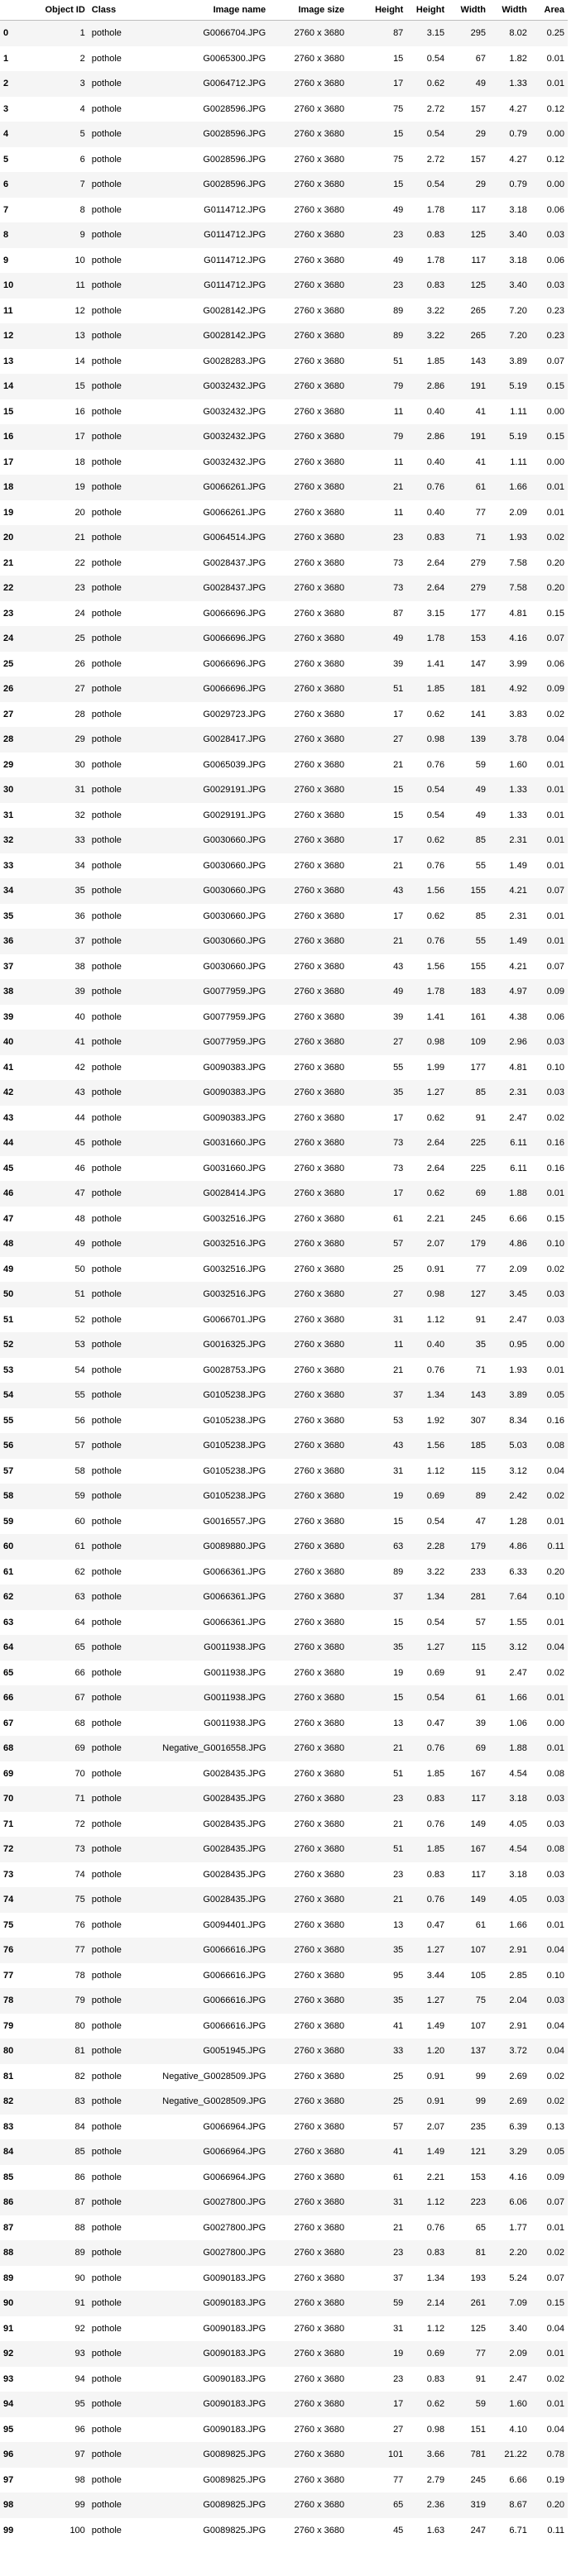 Image resolution: width=576 pixels, height=2576 pixels. What do you see at coordinates (518, 2328) in the screenshot?
I see `cell-width-cm: 3.40` at bounding box center [518, 2328].